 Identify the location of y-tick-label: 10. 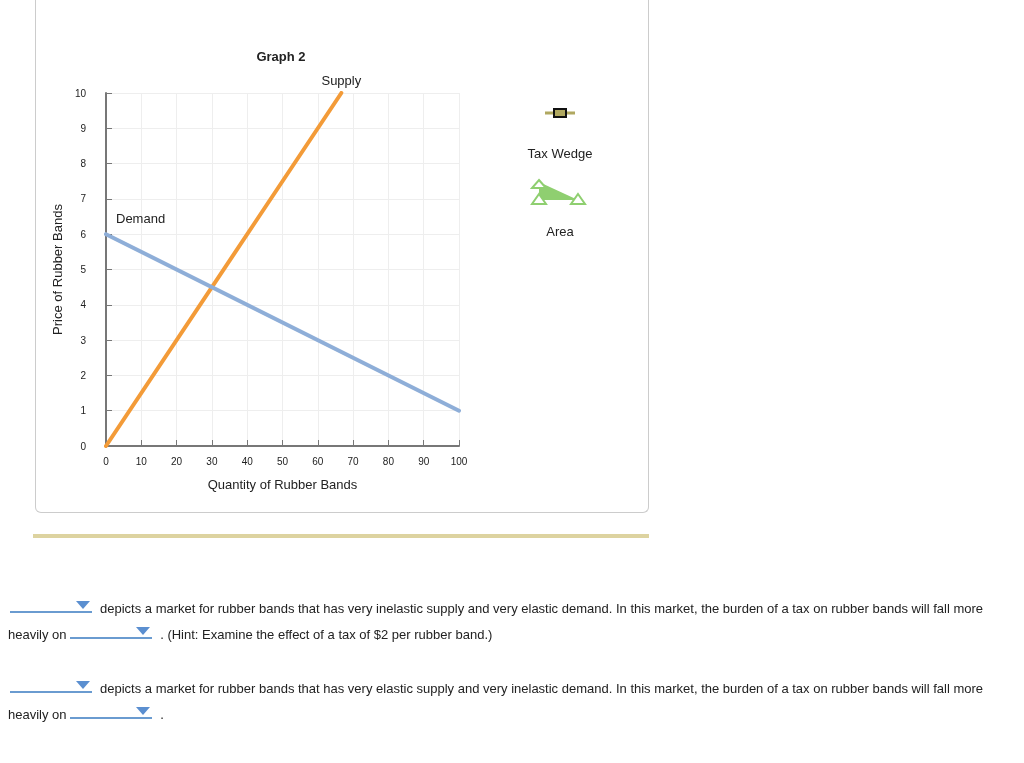
(80, 93).